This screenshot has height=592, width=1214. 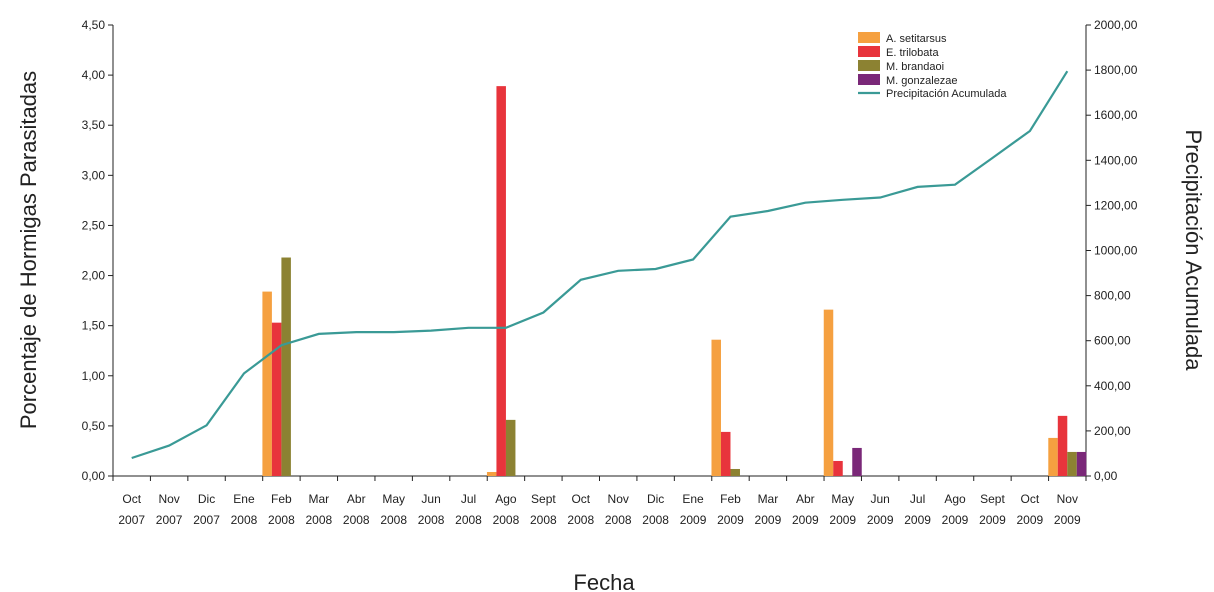 I want to click on y-axis-title: Porcentaje de Hormigas Parasitadas, so click(x=28, y=250).